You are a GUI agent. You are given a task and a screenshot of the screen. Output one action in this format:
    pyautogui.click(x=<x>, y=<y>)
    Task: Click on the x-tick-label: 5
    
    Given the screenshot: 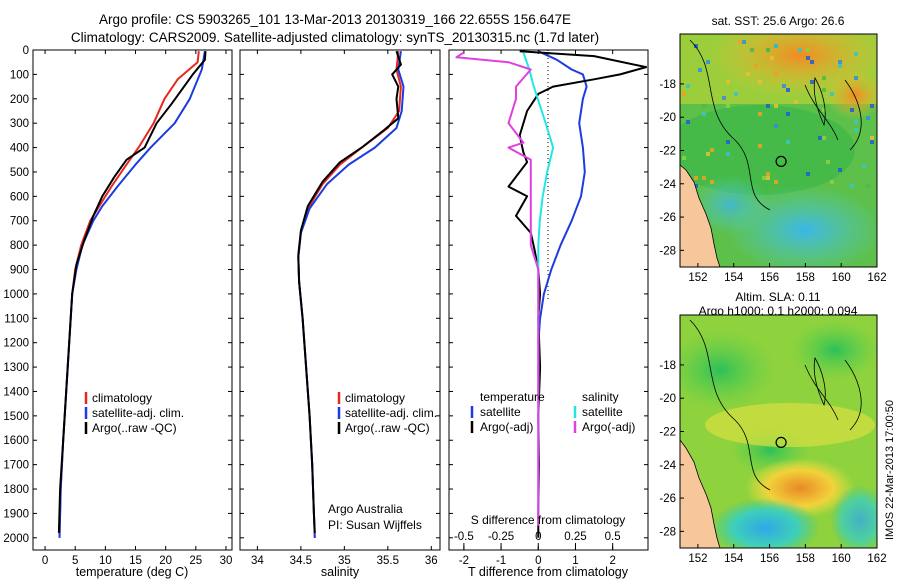 What is the action you would take?
    pyautogui.click(x=75, y=561)
    